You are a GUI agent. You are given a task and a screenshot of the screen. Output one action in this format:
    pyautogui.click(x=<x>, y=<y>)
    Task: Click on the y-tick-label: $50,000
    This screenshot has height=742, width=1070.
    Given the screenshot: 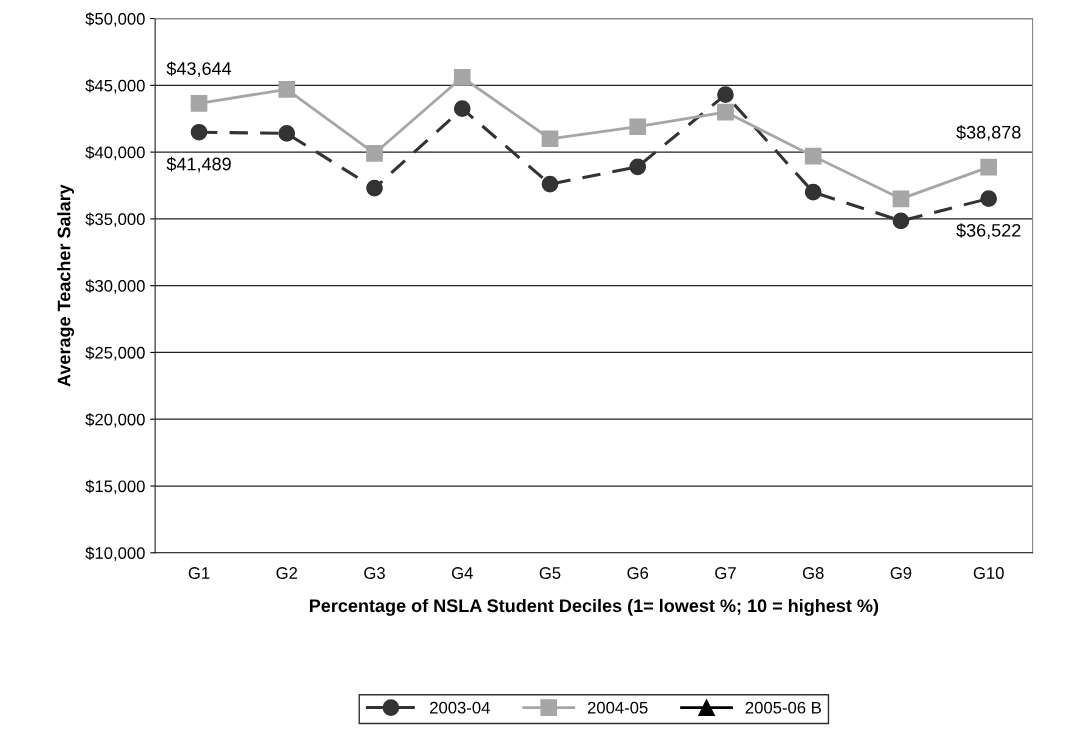 What is the action you would take?
    pyautogui.click(x=115, y=19)
    